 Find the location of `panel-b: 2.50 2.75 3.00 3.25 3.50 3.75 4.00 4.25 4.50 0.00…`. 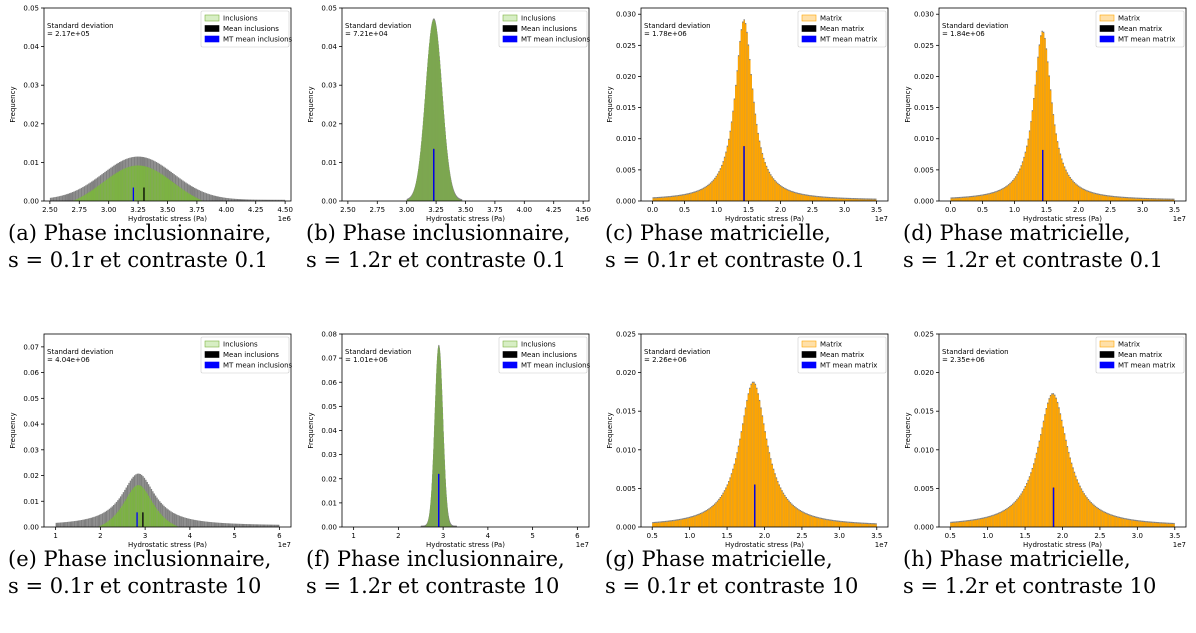

panel-b: 2.50 2.75 3.00 3.25 3.50 3.75 4.00 4.25 4.50 0.00… is located at coordinates (446, 136).